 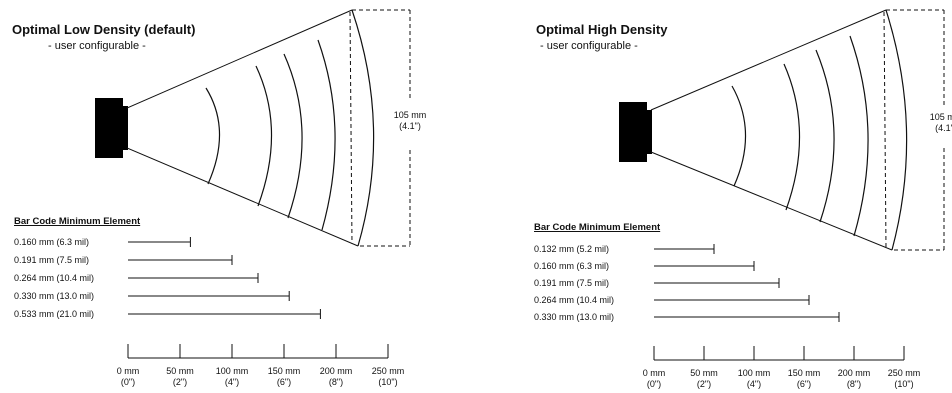 I want to click on panel-title: Optimal High Density, so click(x=602, y=29).